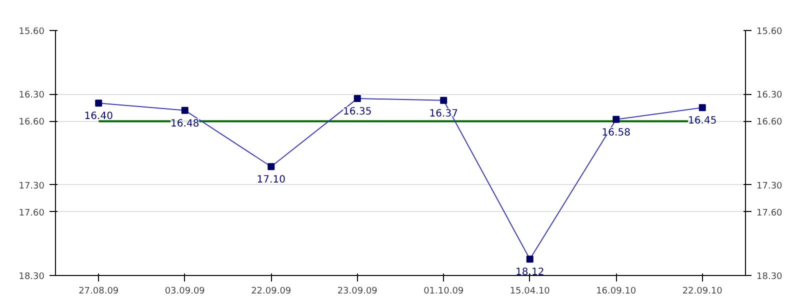  What do you see at coordinates (357, 291) in the screenshot?
I see `x-tick-label: 23.09.09` at bounding box center [357, 291].